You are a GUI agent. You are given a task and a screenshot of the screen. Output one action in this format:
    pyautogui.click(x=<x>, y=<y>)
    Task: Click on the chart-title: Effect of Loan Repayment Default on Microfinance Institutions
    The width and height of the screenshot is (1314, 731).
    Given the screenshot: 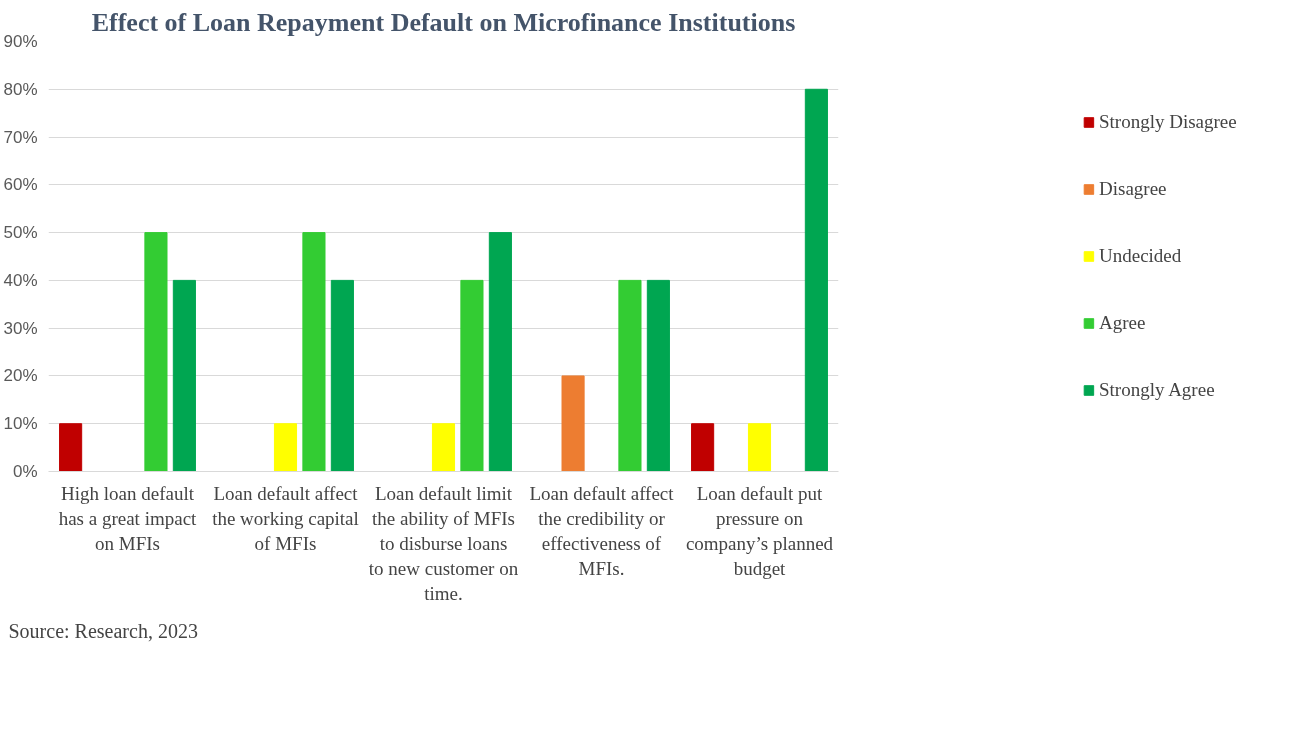 What is the action you would take?
    pyautogui.click(x=443, y=22)
    